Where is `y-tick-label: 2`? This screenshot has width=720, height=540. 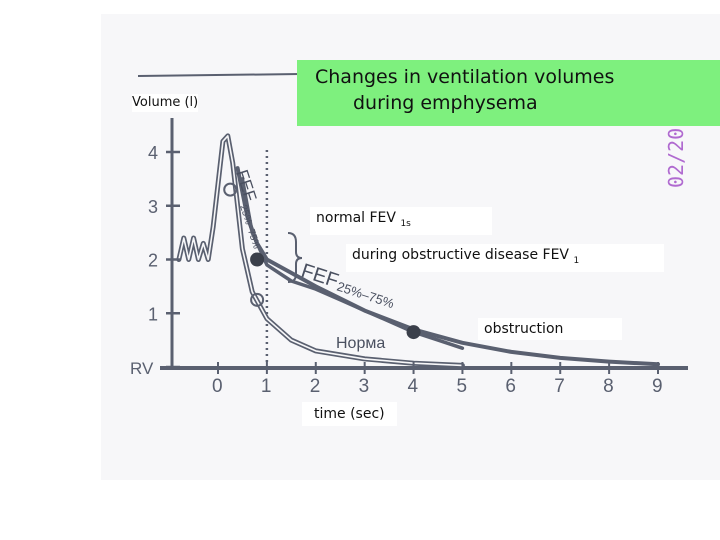
y-tick-label: 2 is located at coordinates (153, 261).